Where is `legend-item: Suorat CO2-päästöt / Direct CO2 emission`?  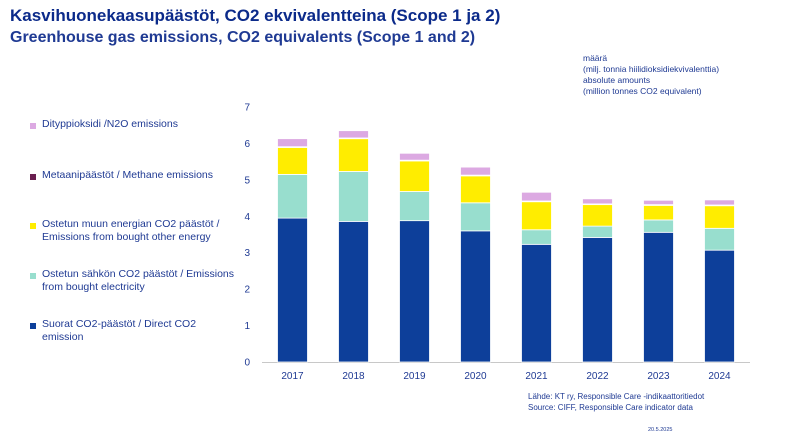 legend-item: Suorat CO2-päästöt / Direct CO2 emission is located at coordinates (135, 330).